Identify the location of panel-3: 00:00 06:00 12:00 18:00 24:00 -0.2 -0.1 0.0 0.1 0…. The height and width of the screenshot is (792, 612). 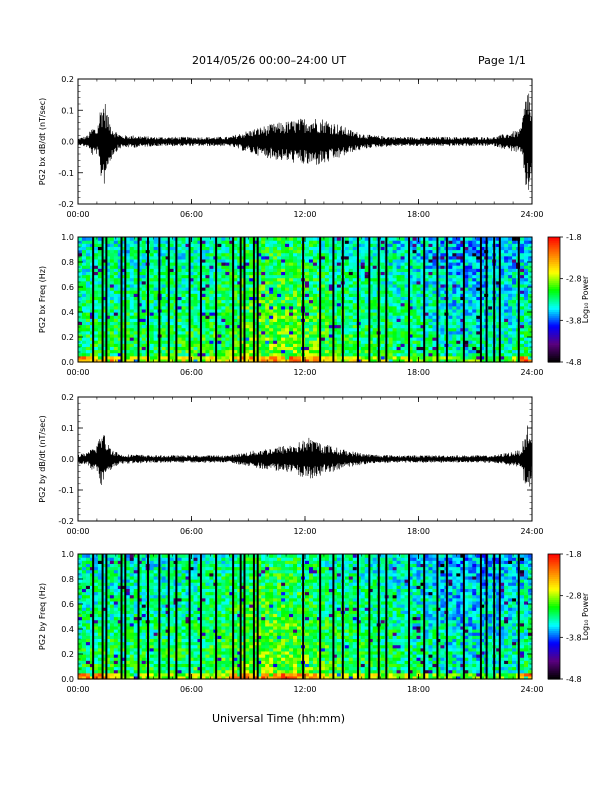
(291, 464).